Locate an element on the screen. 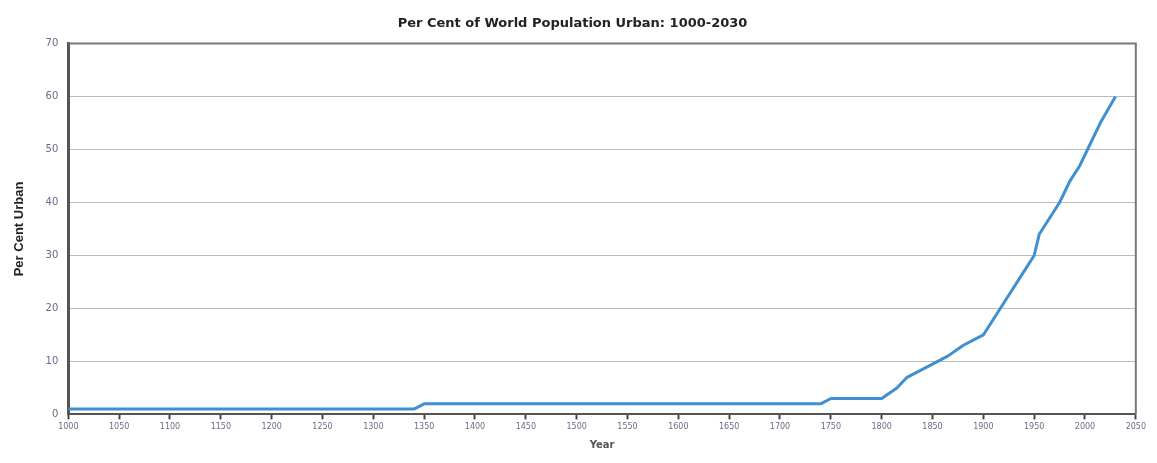  x-tick-label: 1750 is located at coordinates (830, 427).